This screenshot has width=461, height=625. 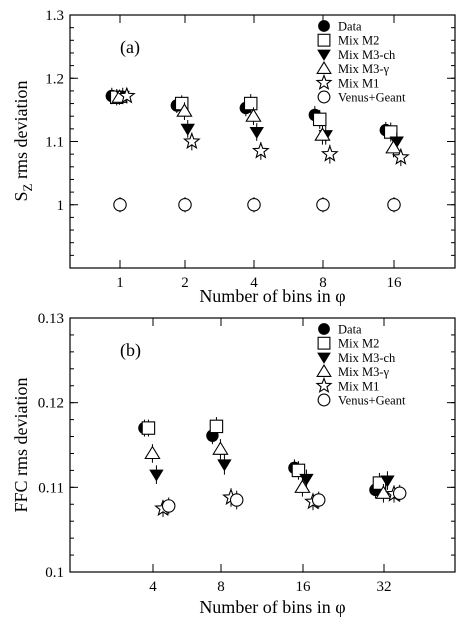 What do you see at coordinates (130, 350) in the screenshot?
I see `panel-label: (b)` at bounding box center [130, 350].